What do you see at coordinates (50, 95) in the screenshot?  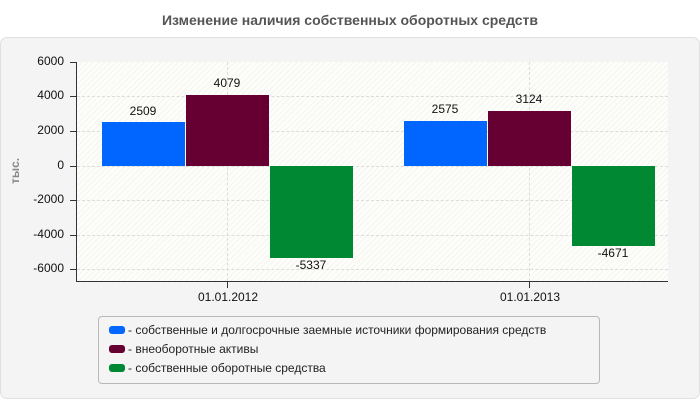 I see `y-tick-label: 4000` at bounding box center [50, 95].